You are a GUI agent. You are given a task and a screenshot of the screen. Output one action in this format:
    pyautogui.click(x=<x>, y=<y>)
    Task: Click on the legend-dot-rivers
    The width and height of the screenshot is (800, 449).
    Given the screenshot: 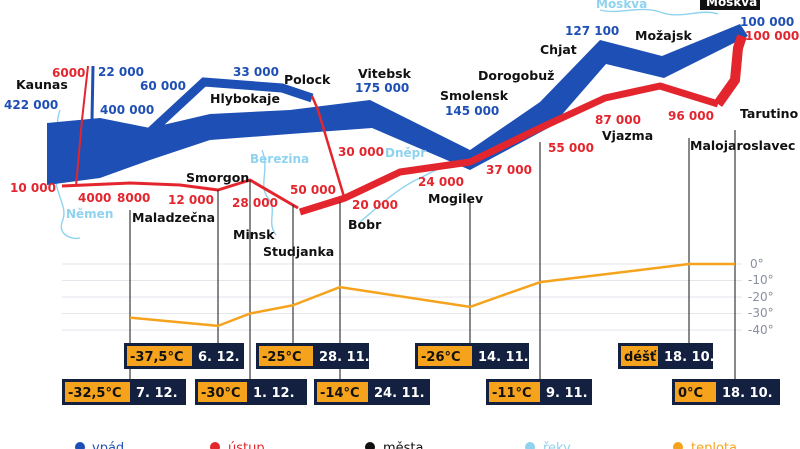 What is the action you would take?
    pyautogui.click(x=530, y=445)
    